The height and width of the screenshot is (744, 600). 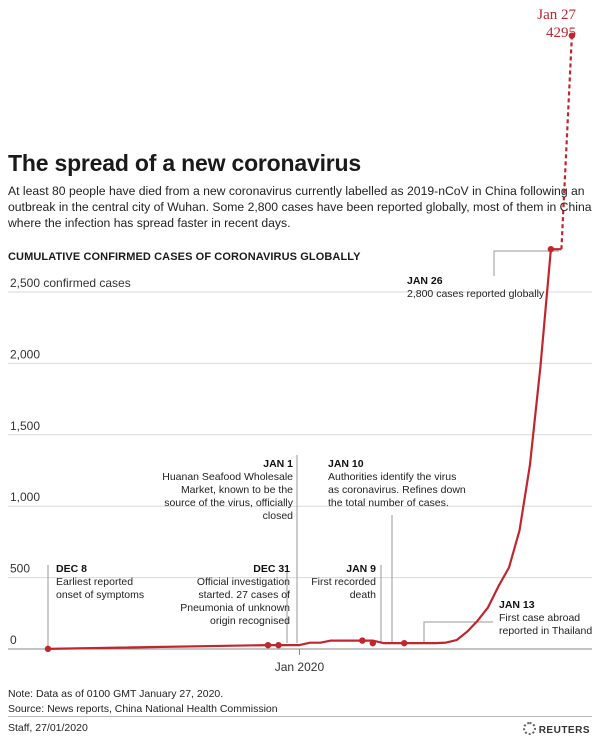 I want to click on page-title: The spread of a new coronavirus, so click(x=184, y=163).